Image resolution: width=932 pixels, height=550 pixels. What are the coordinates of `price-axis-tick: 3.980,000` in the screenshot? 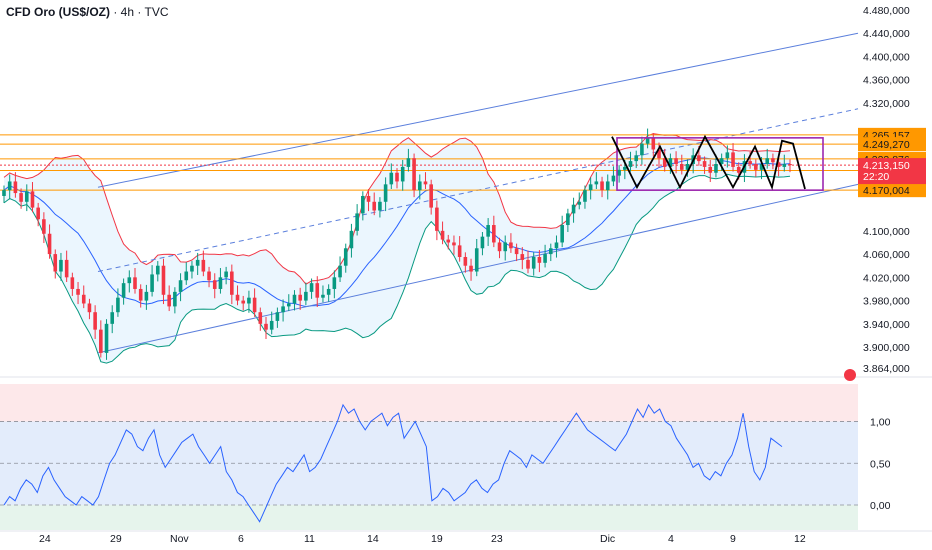 It's located at (886, 302).